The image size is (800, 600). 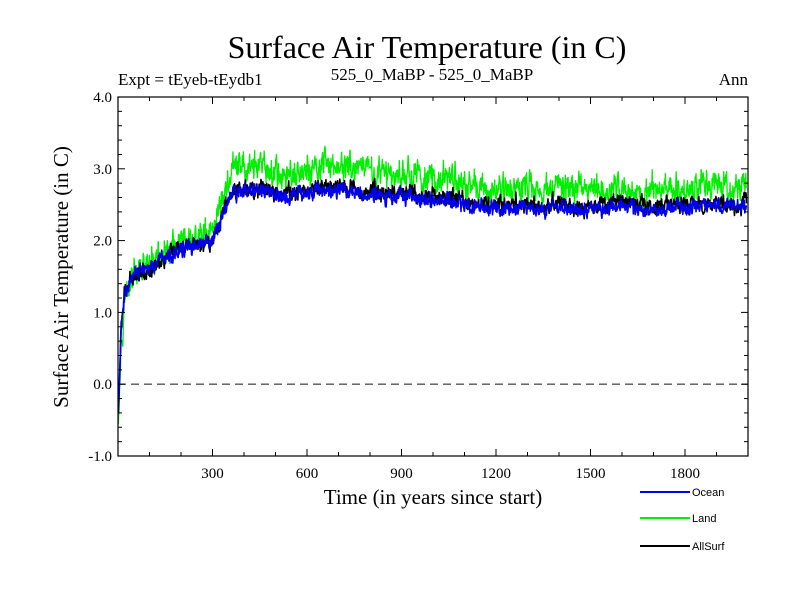 What do you see at coordinates (102, 385) in the screenshot?
I see `y-tick-label: 0.0` at bounding box center [102, 385].